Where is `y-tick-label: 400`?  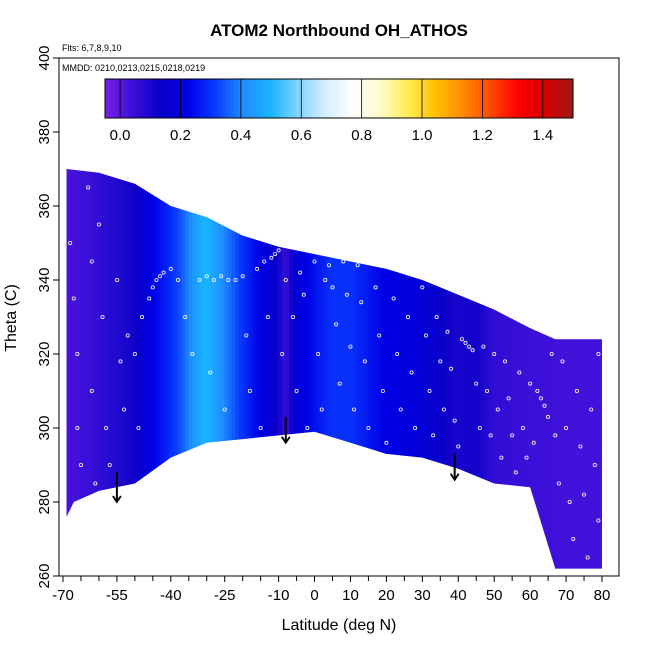
y-tick-label: 400 is located at coordinates (44, 57).